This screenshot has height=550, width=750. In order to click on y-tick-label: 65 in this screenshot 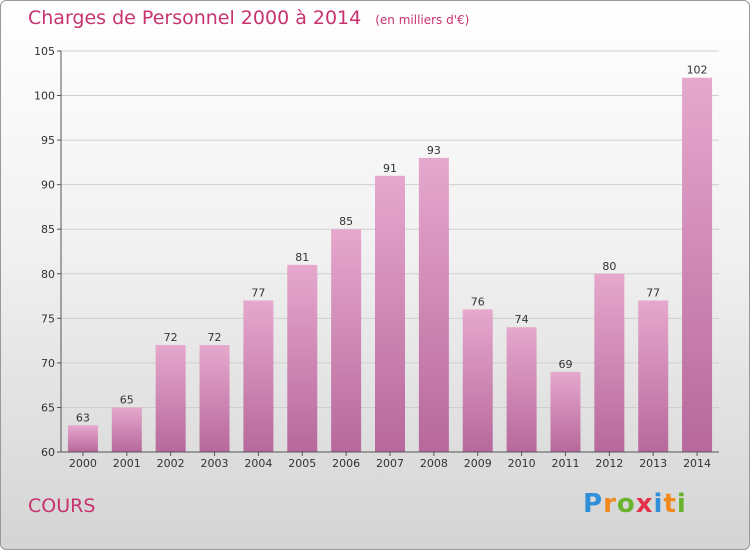, I will do `click(48, 407)`.